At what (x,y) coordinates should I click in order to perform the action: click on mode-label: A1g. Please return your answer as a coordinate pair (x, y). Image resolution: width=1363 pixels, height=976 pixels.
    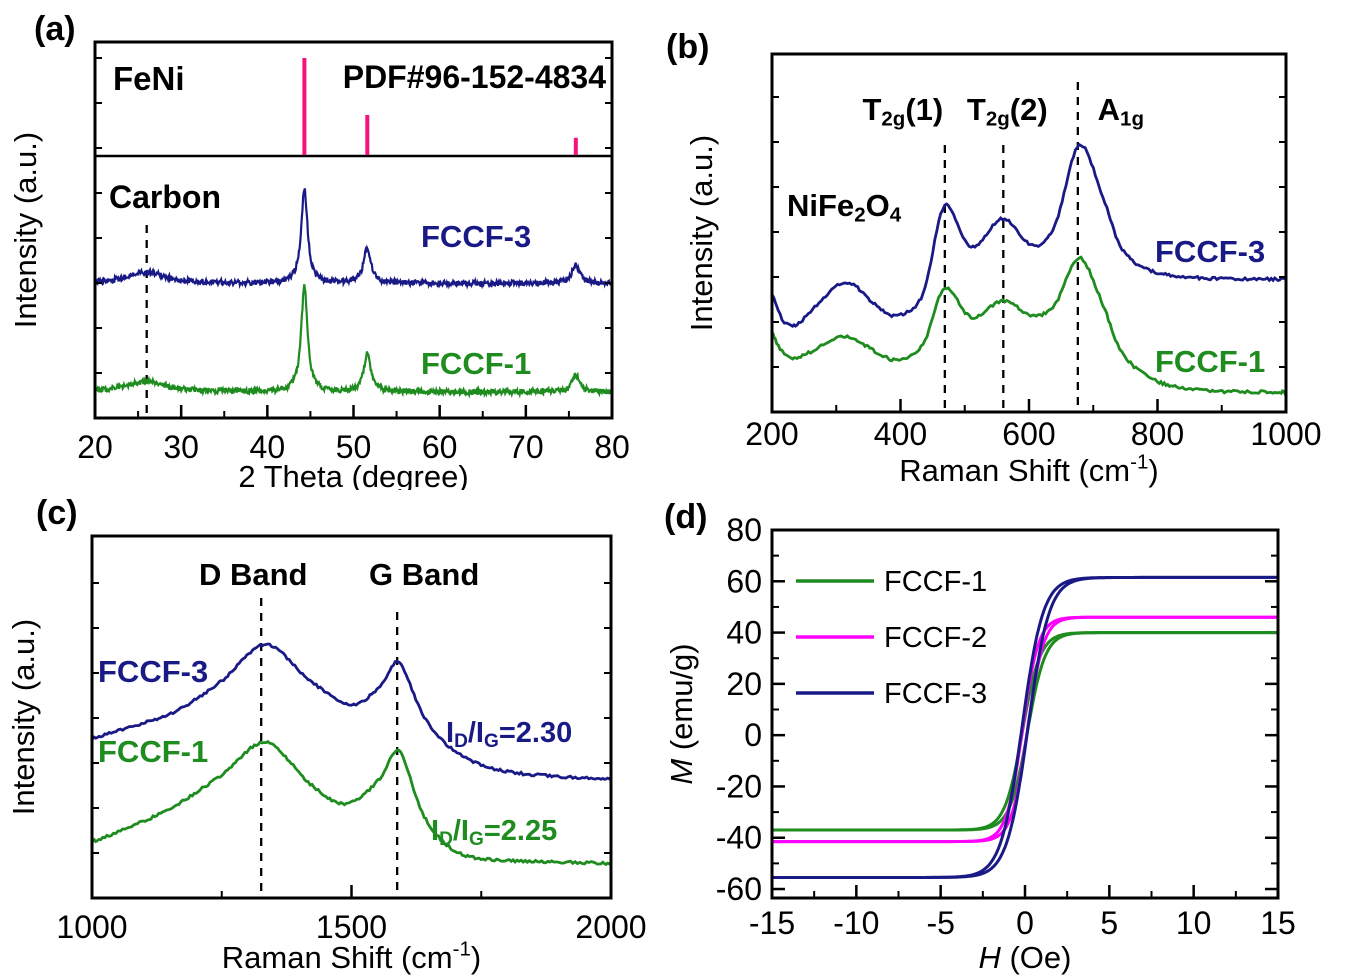
    Looking at the image, I should click on (1121, 111).